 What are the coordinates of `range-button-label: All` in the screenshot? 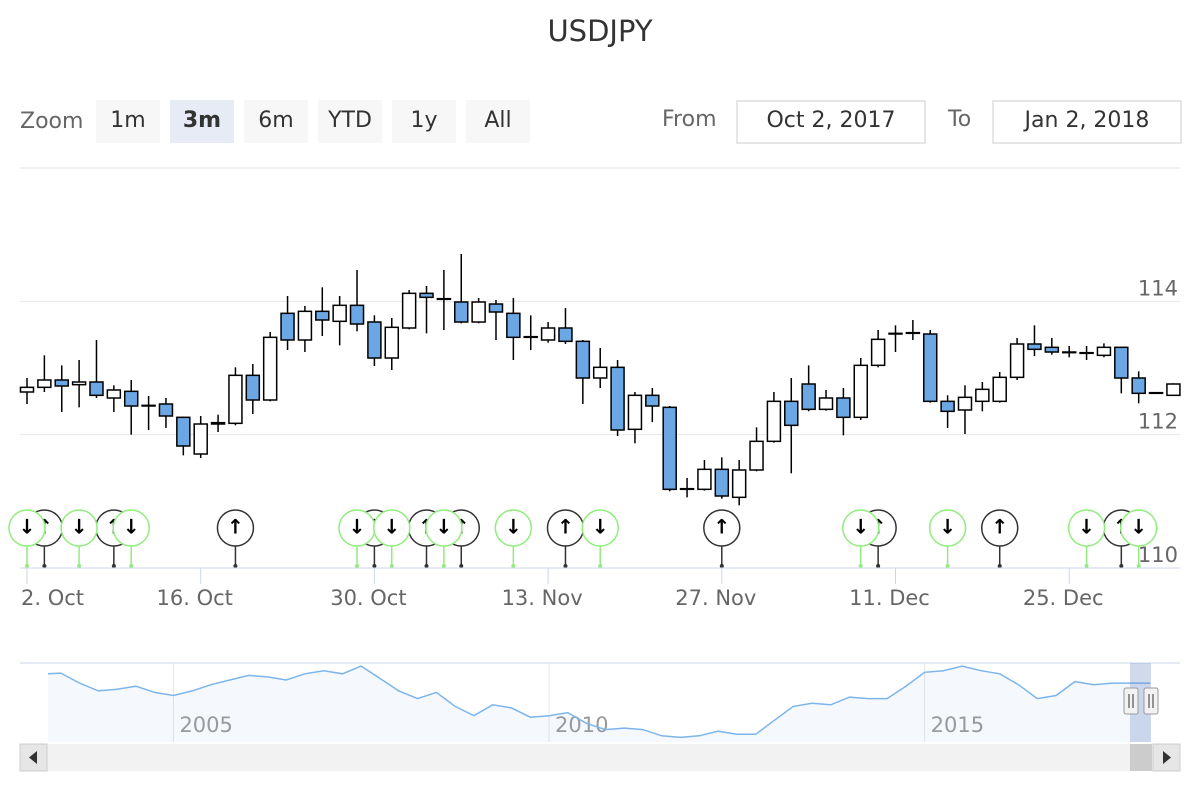 It's located at (497, 120).